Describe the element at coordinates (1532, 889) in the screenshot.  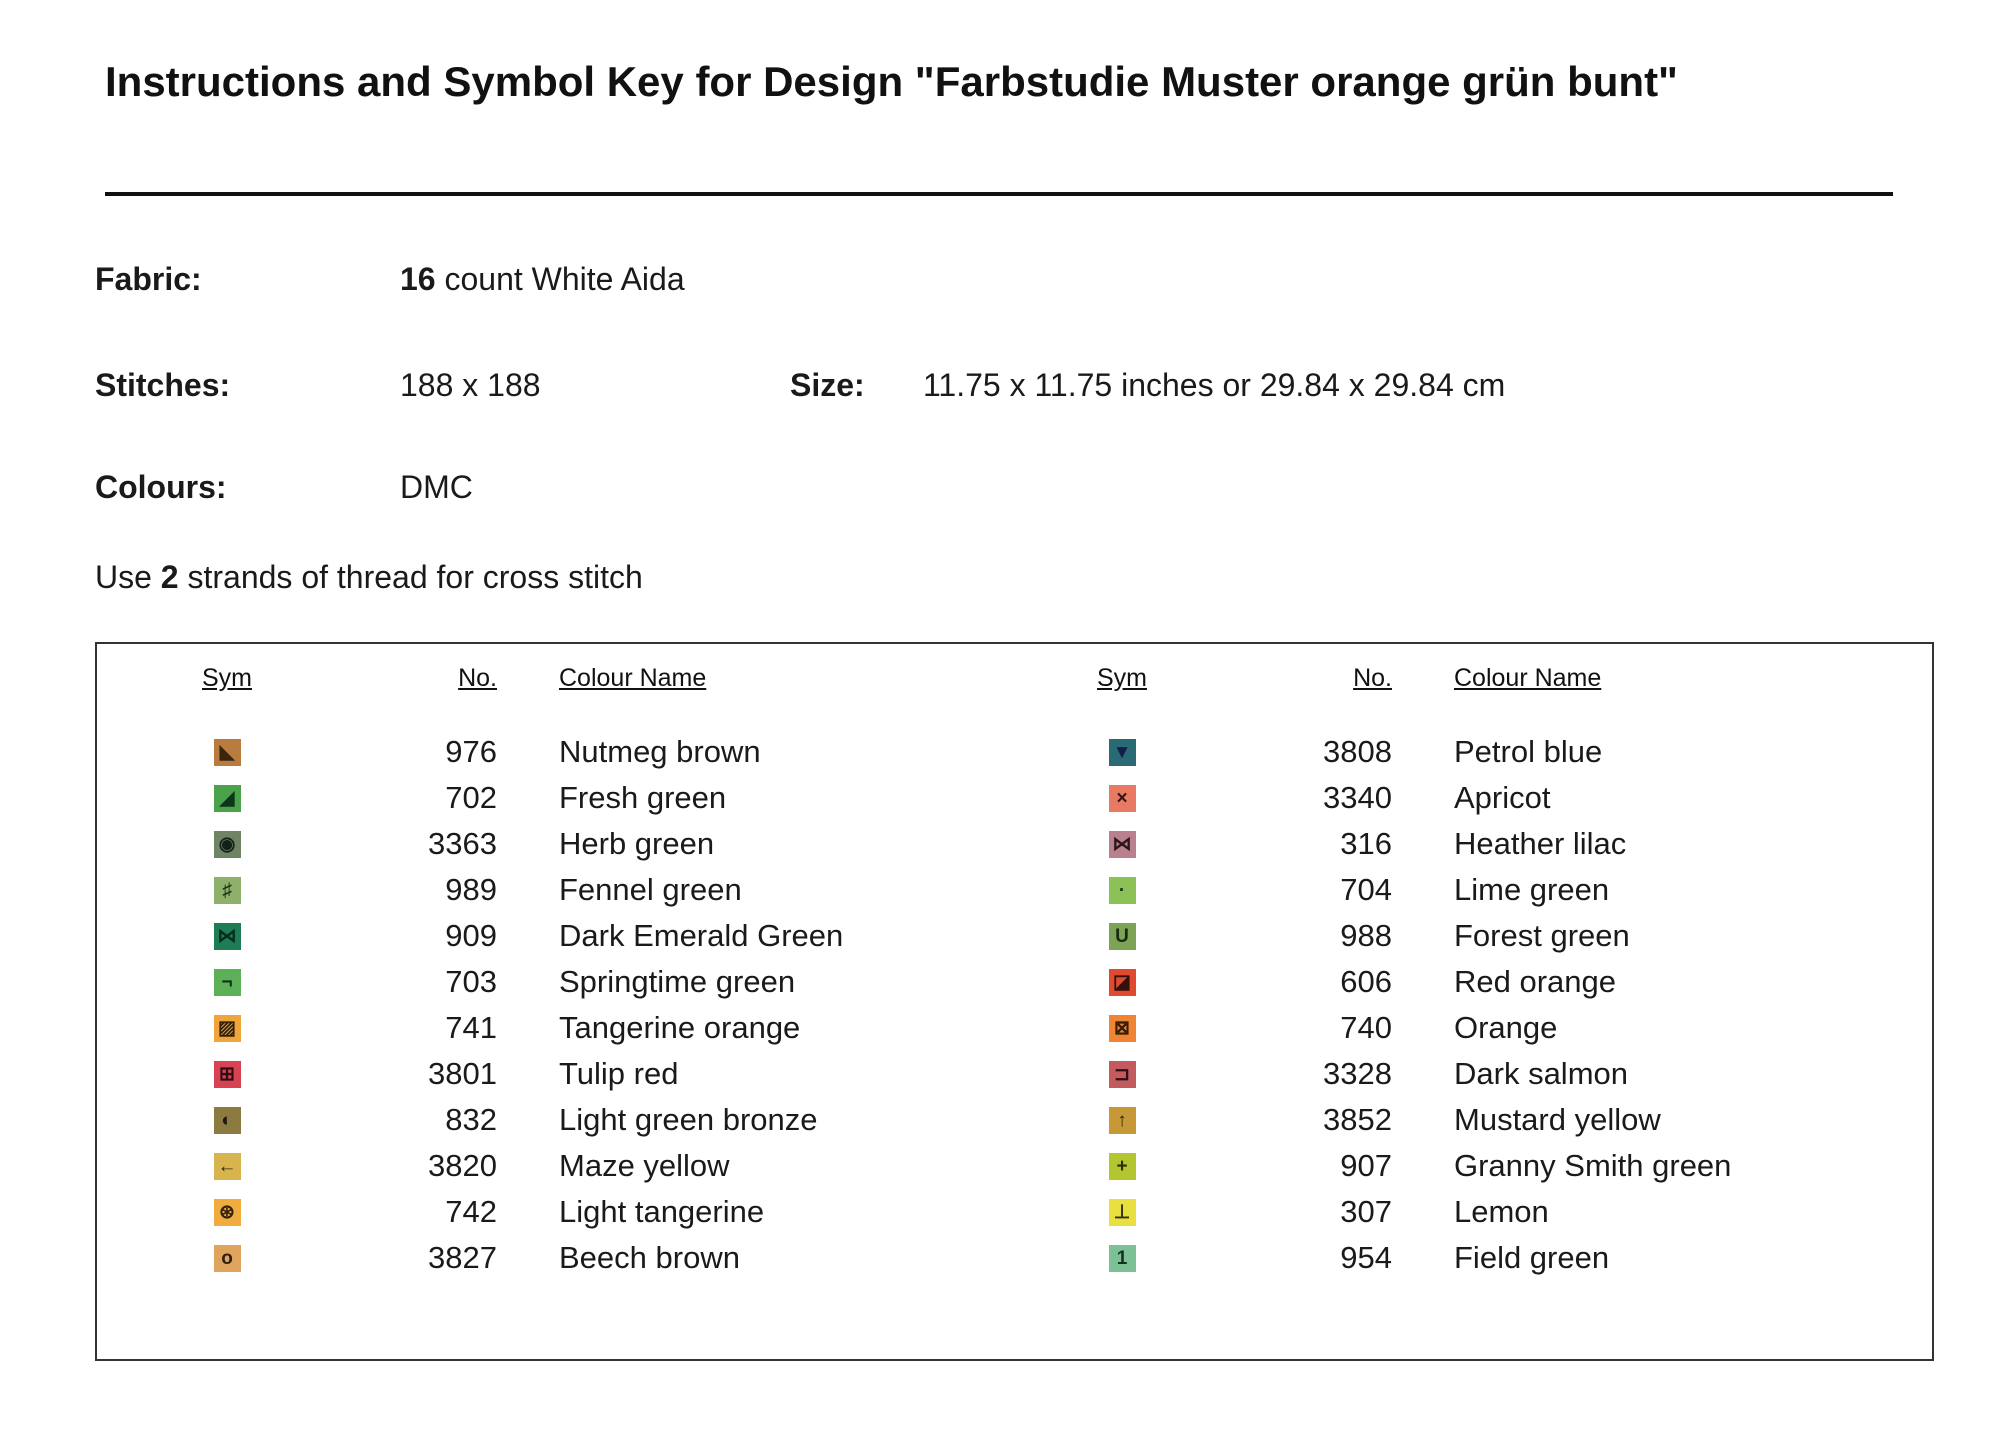
I see `colour-name: Lime green` at that location.